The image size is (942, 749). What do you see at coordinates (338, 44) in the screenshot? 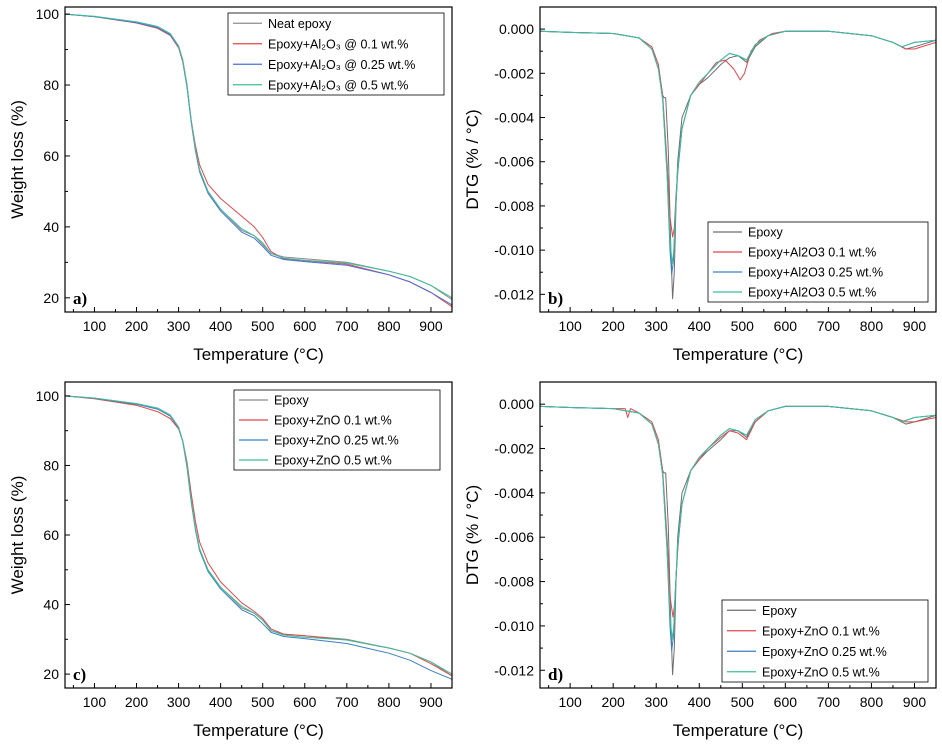
I see `legend-label: Epoxy+Al₂O₃ @ 0.1 wt.%` at bounding box center [338, 44].